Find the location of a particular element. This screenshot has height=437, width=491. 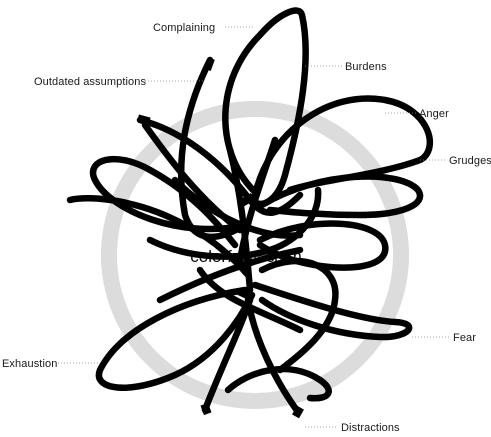

strand-end-bottom-left is located at coordinates (206, 409).